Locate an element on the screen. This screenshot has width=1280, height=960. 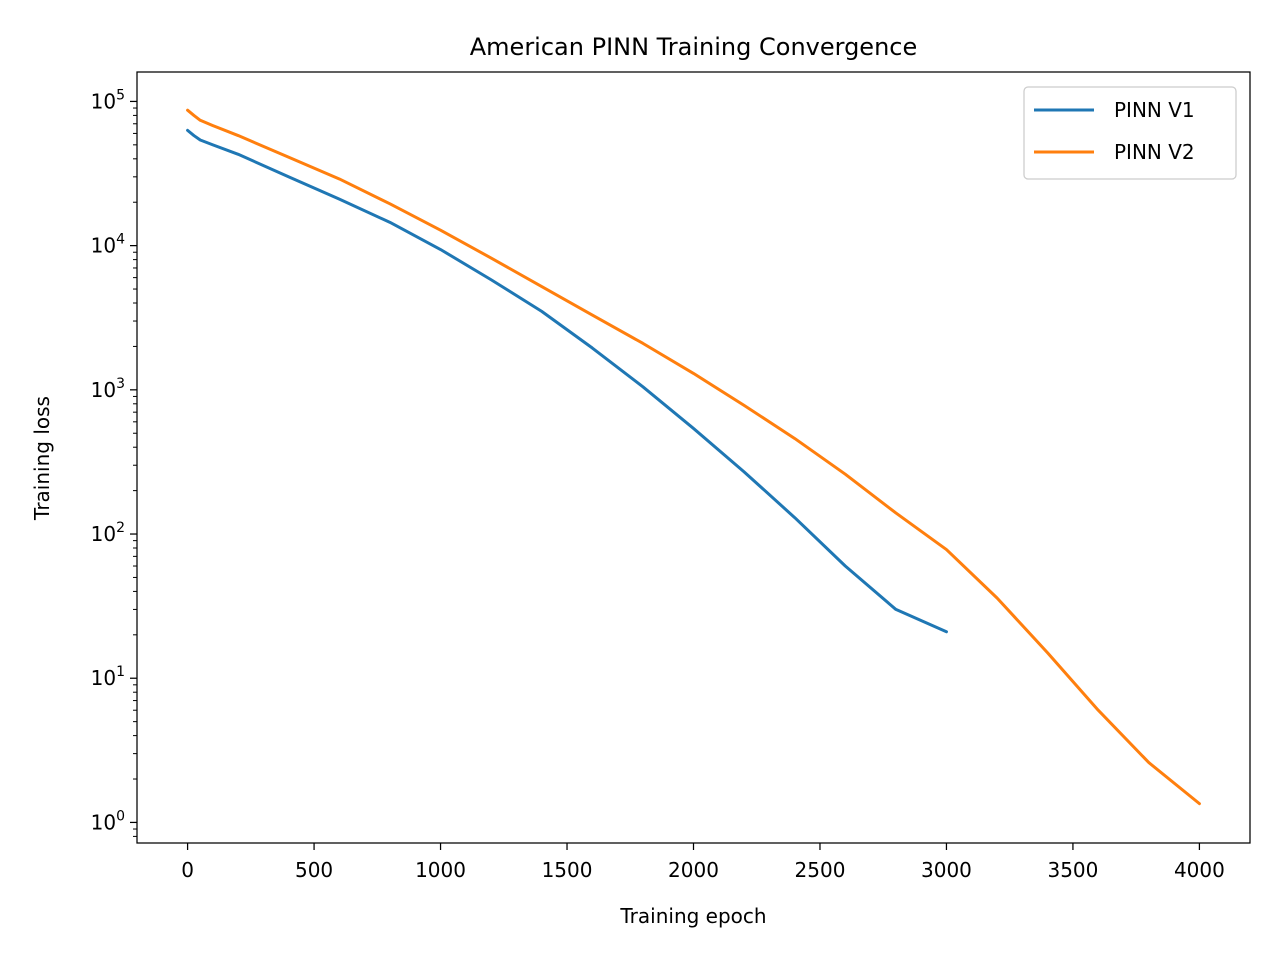
x-tick-label: 0 is located at coordinates (187, 870).